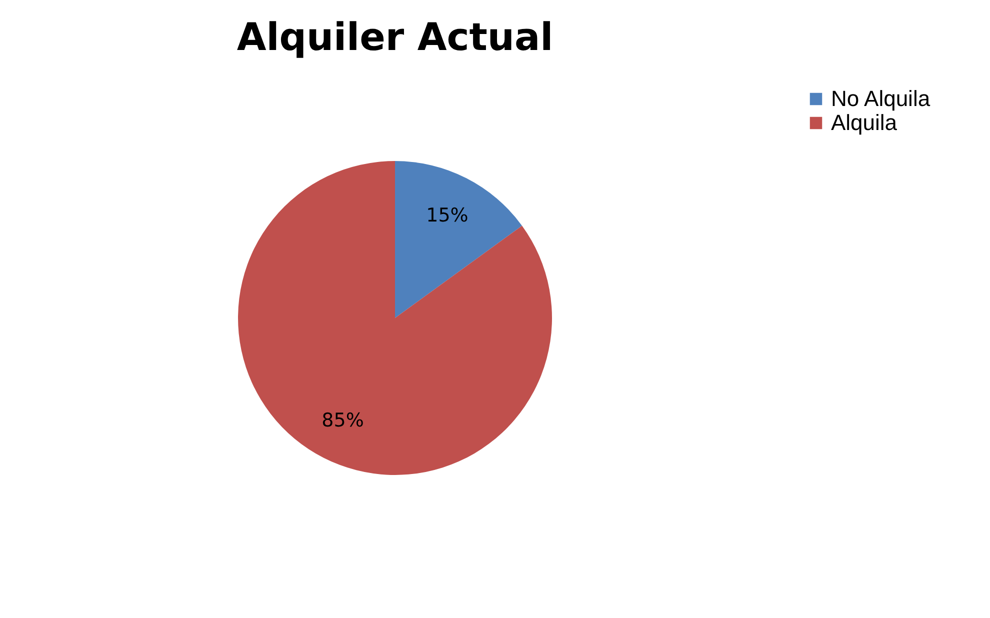  What do you see at coordinates (447, 215) in the screenshot?
I see `data-label: 15%` at bounding box center [447, 215].